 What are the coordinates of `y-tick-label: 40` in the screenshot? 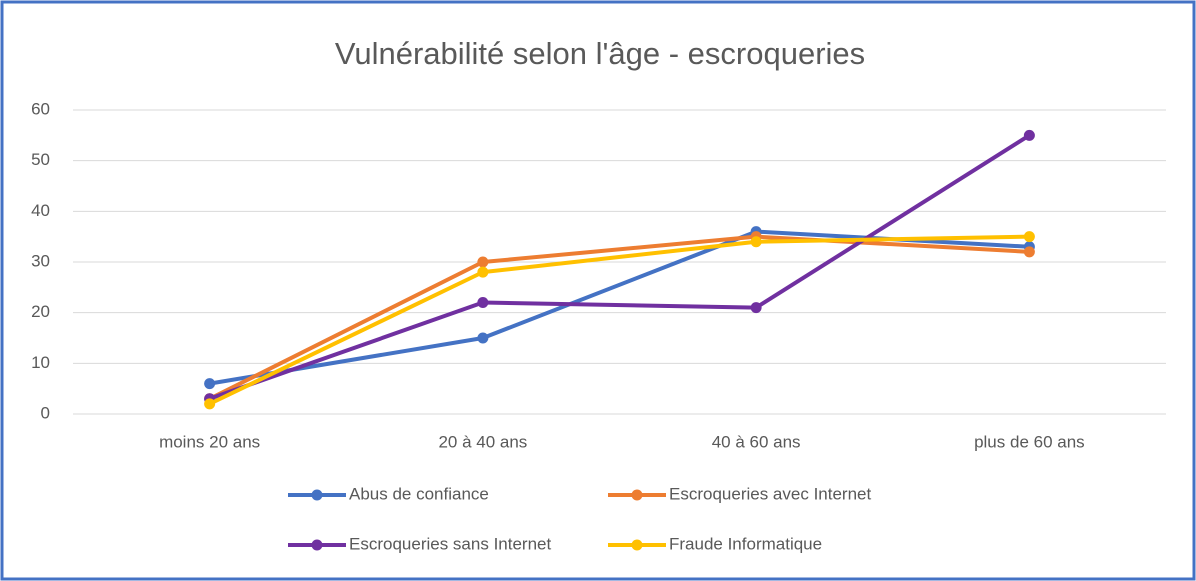 It's located at (40, 210).